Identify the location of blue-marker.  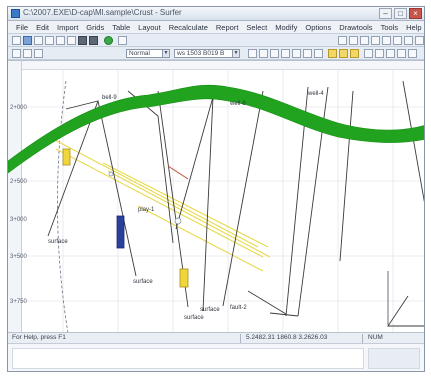
(120, 232).